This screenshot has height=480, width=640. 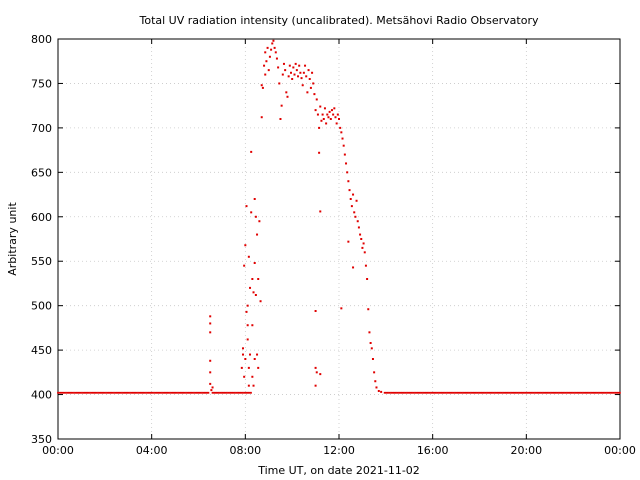 What do you see at coordinates (339, 450) in the screenshot?
I see `x-tick-label: 12:00` at bounding box center [339, 450].